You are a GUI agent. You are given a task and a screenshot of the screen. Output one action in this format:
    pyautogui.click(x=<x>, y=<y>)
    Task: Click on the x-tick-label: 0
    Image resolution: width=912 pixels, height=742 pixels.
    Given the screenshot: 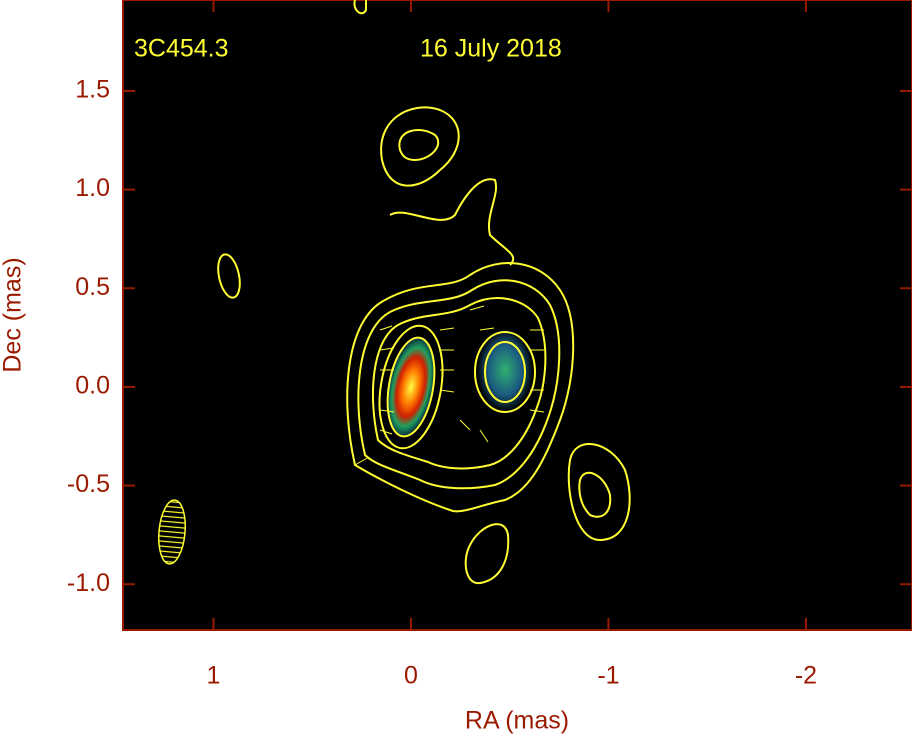 What is the action you would take?
    pyautogui.click(x=411, y=676)
    